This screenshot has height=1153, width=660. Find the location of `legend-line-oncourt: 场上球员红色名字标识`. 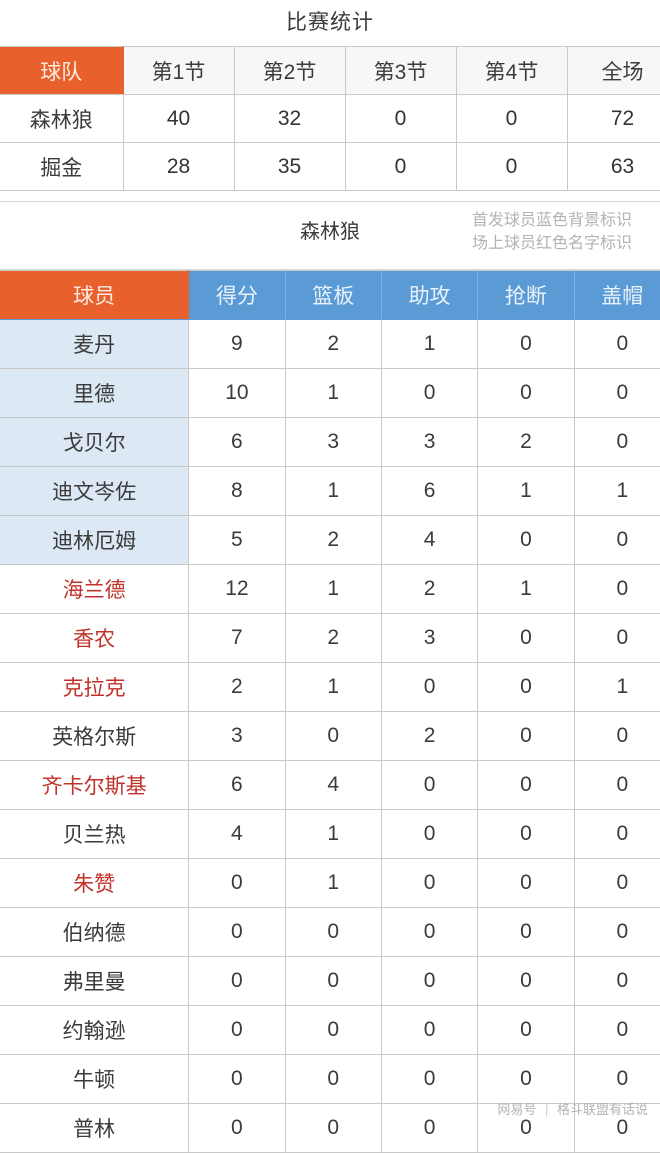

legend-line-oncourt: 场上球员红色名字标识 is located at coordinates (552, 243).